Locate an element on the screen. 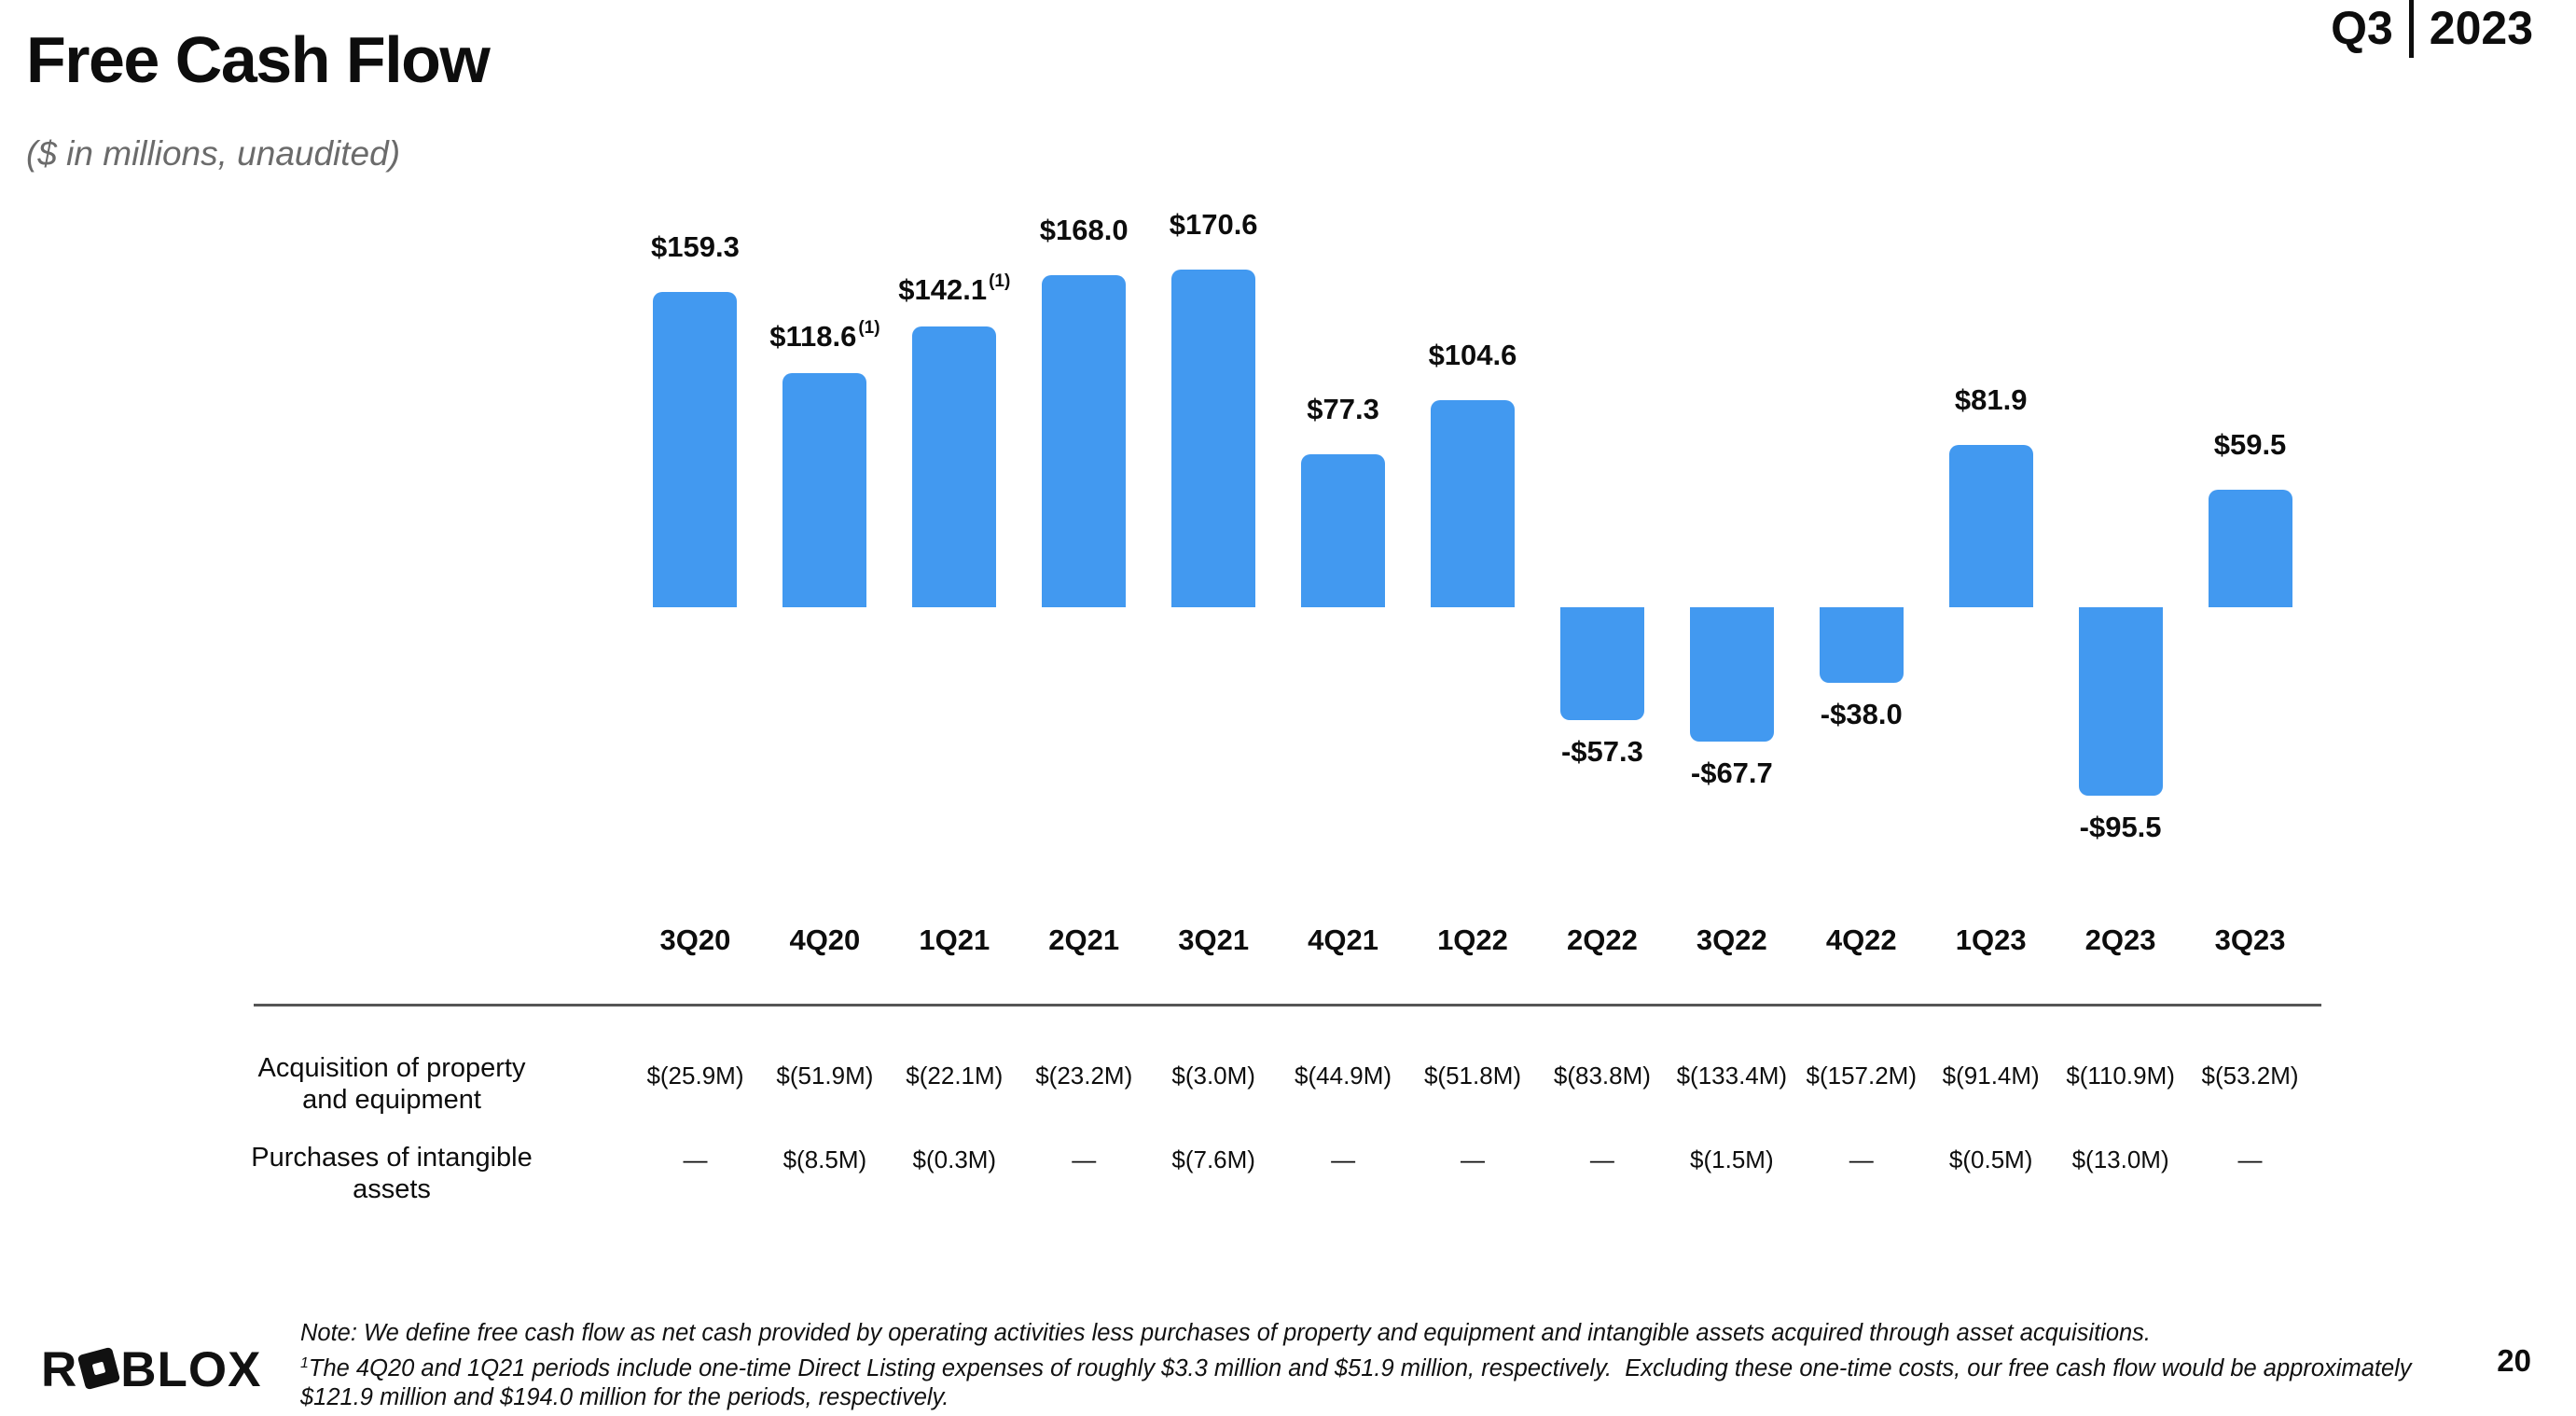  chart-column-3Q21: $170.6 3Q21 is located at coordinates (1214, 541).